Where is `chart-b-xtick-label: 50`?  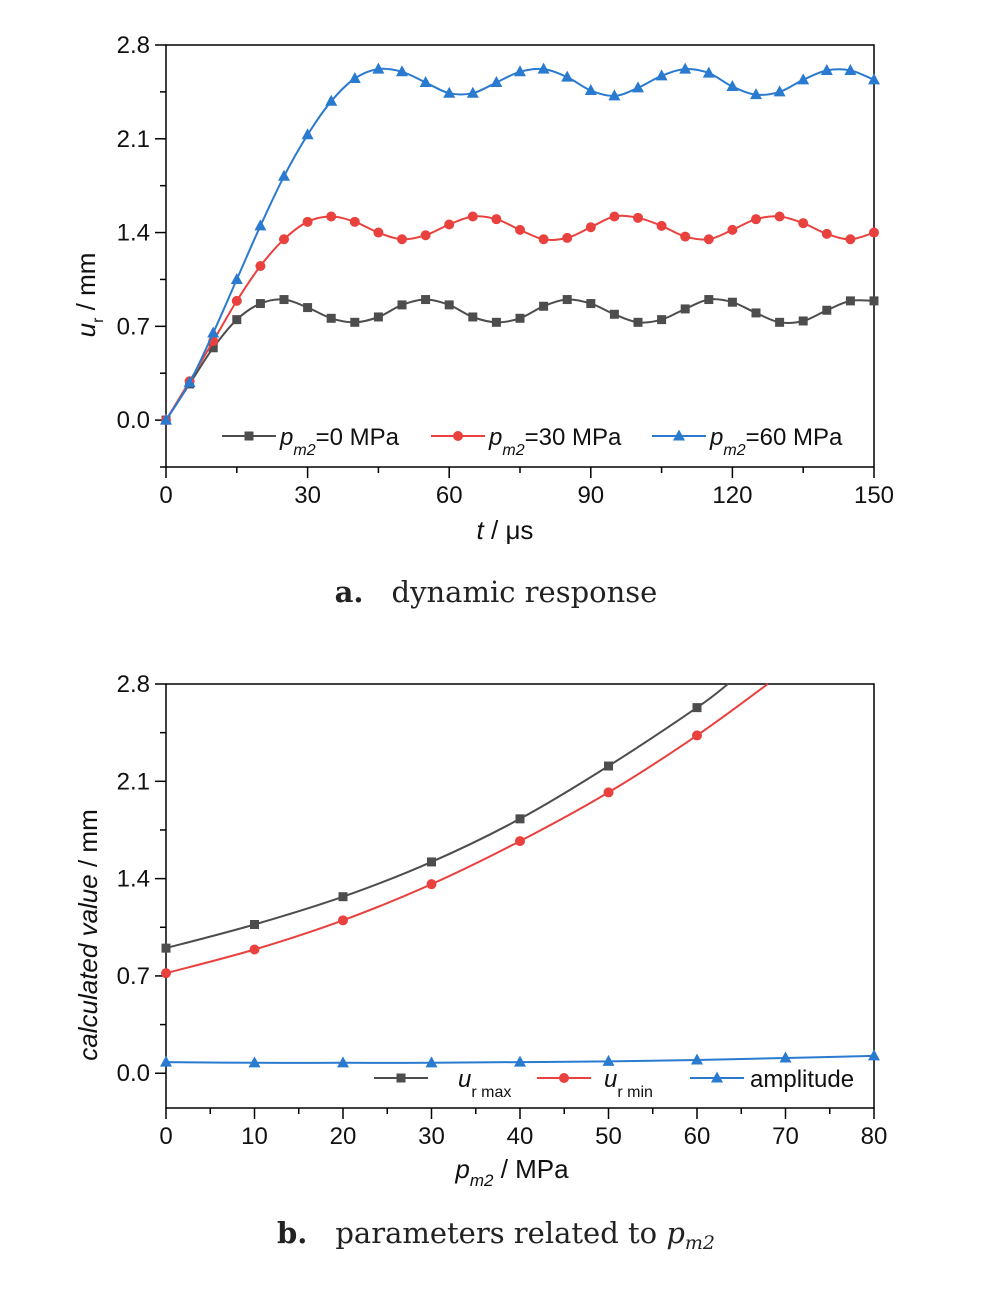
chart-b-xtick-label: 50 is located at coordinates (608, 1136).